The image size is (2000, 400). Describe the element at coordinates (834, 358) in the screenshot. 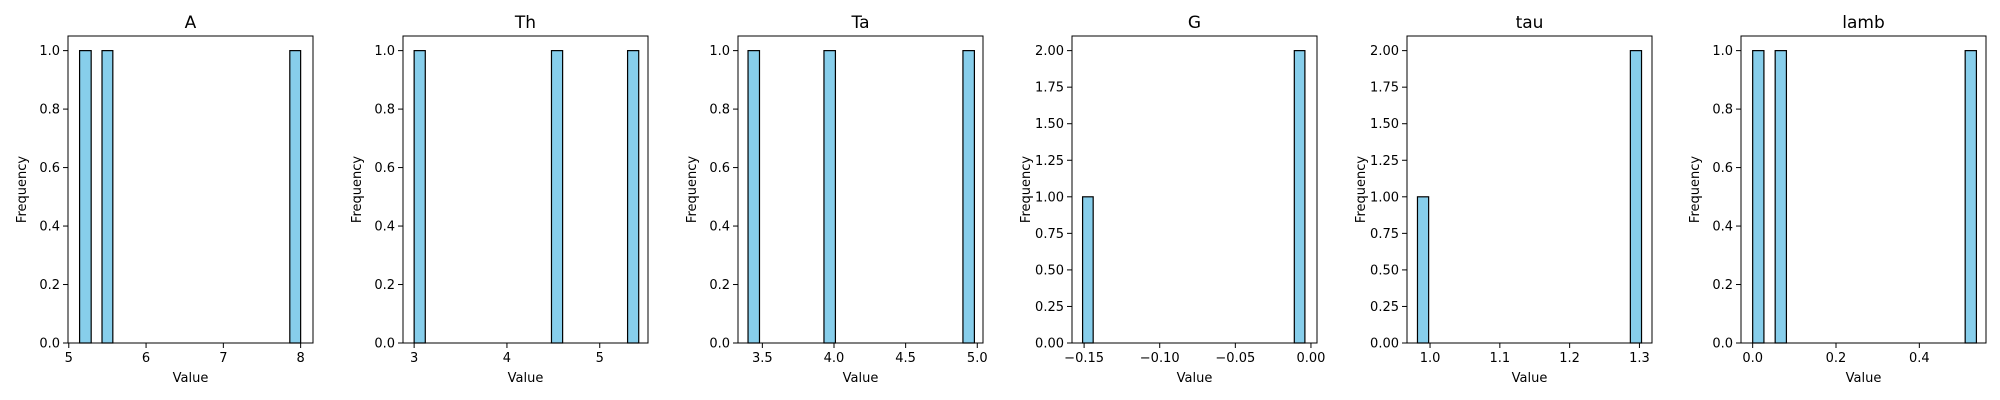

I see `x-tick-label: 4.0` at that location.